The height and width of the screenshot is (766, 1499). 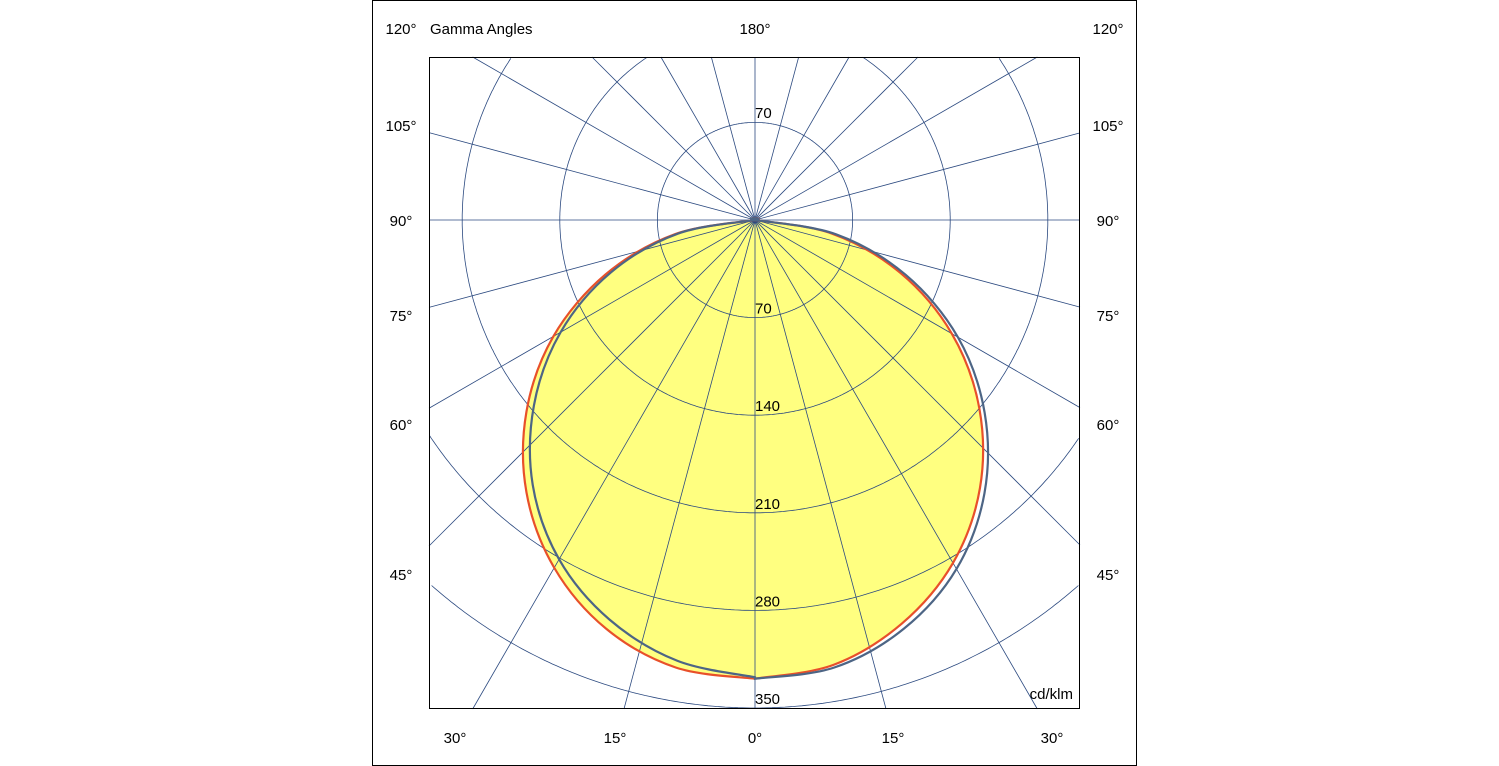 What do you see at coordinates (401, 221) in the screenshot?
I see `angle-label-left: 90°` at bounding box center [401, 221].